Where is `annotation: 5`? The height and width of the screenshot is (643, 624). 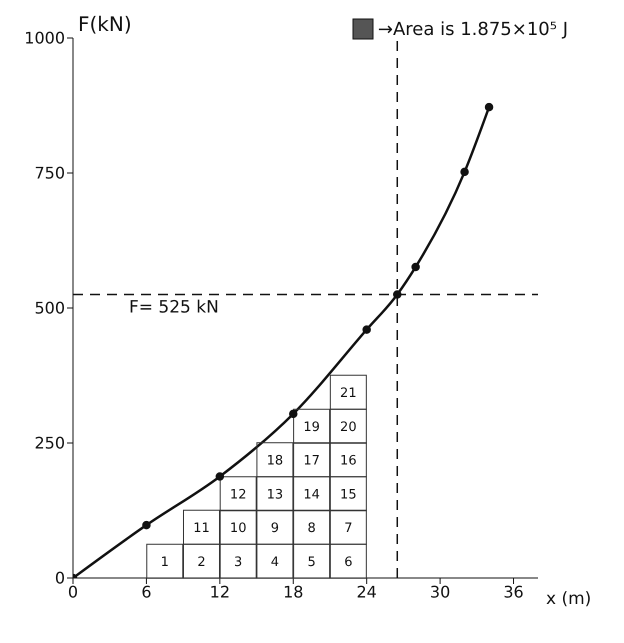 annotation: 5 is located at coordinates (311, 562).